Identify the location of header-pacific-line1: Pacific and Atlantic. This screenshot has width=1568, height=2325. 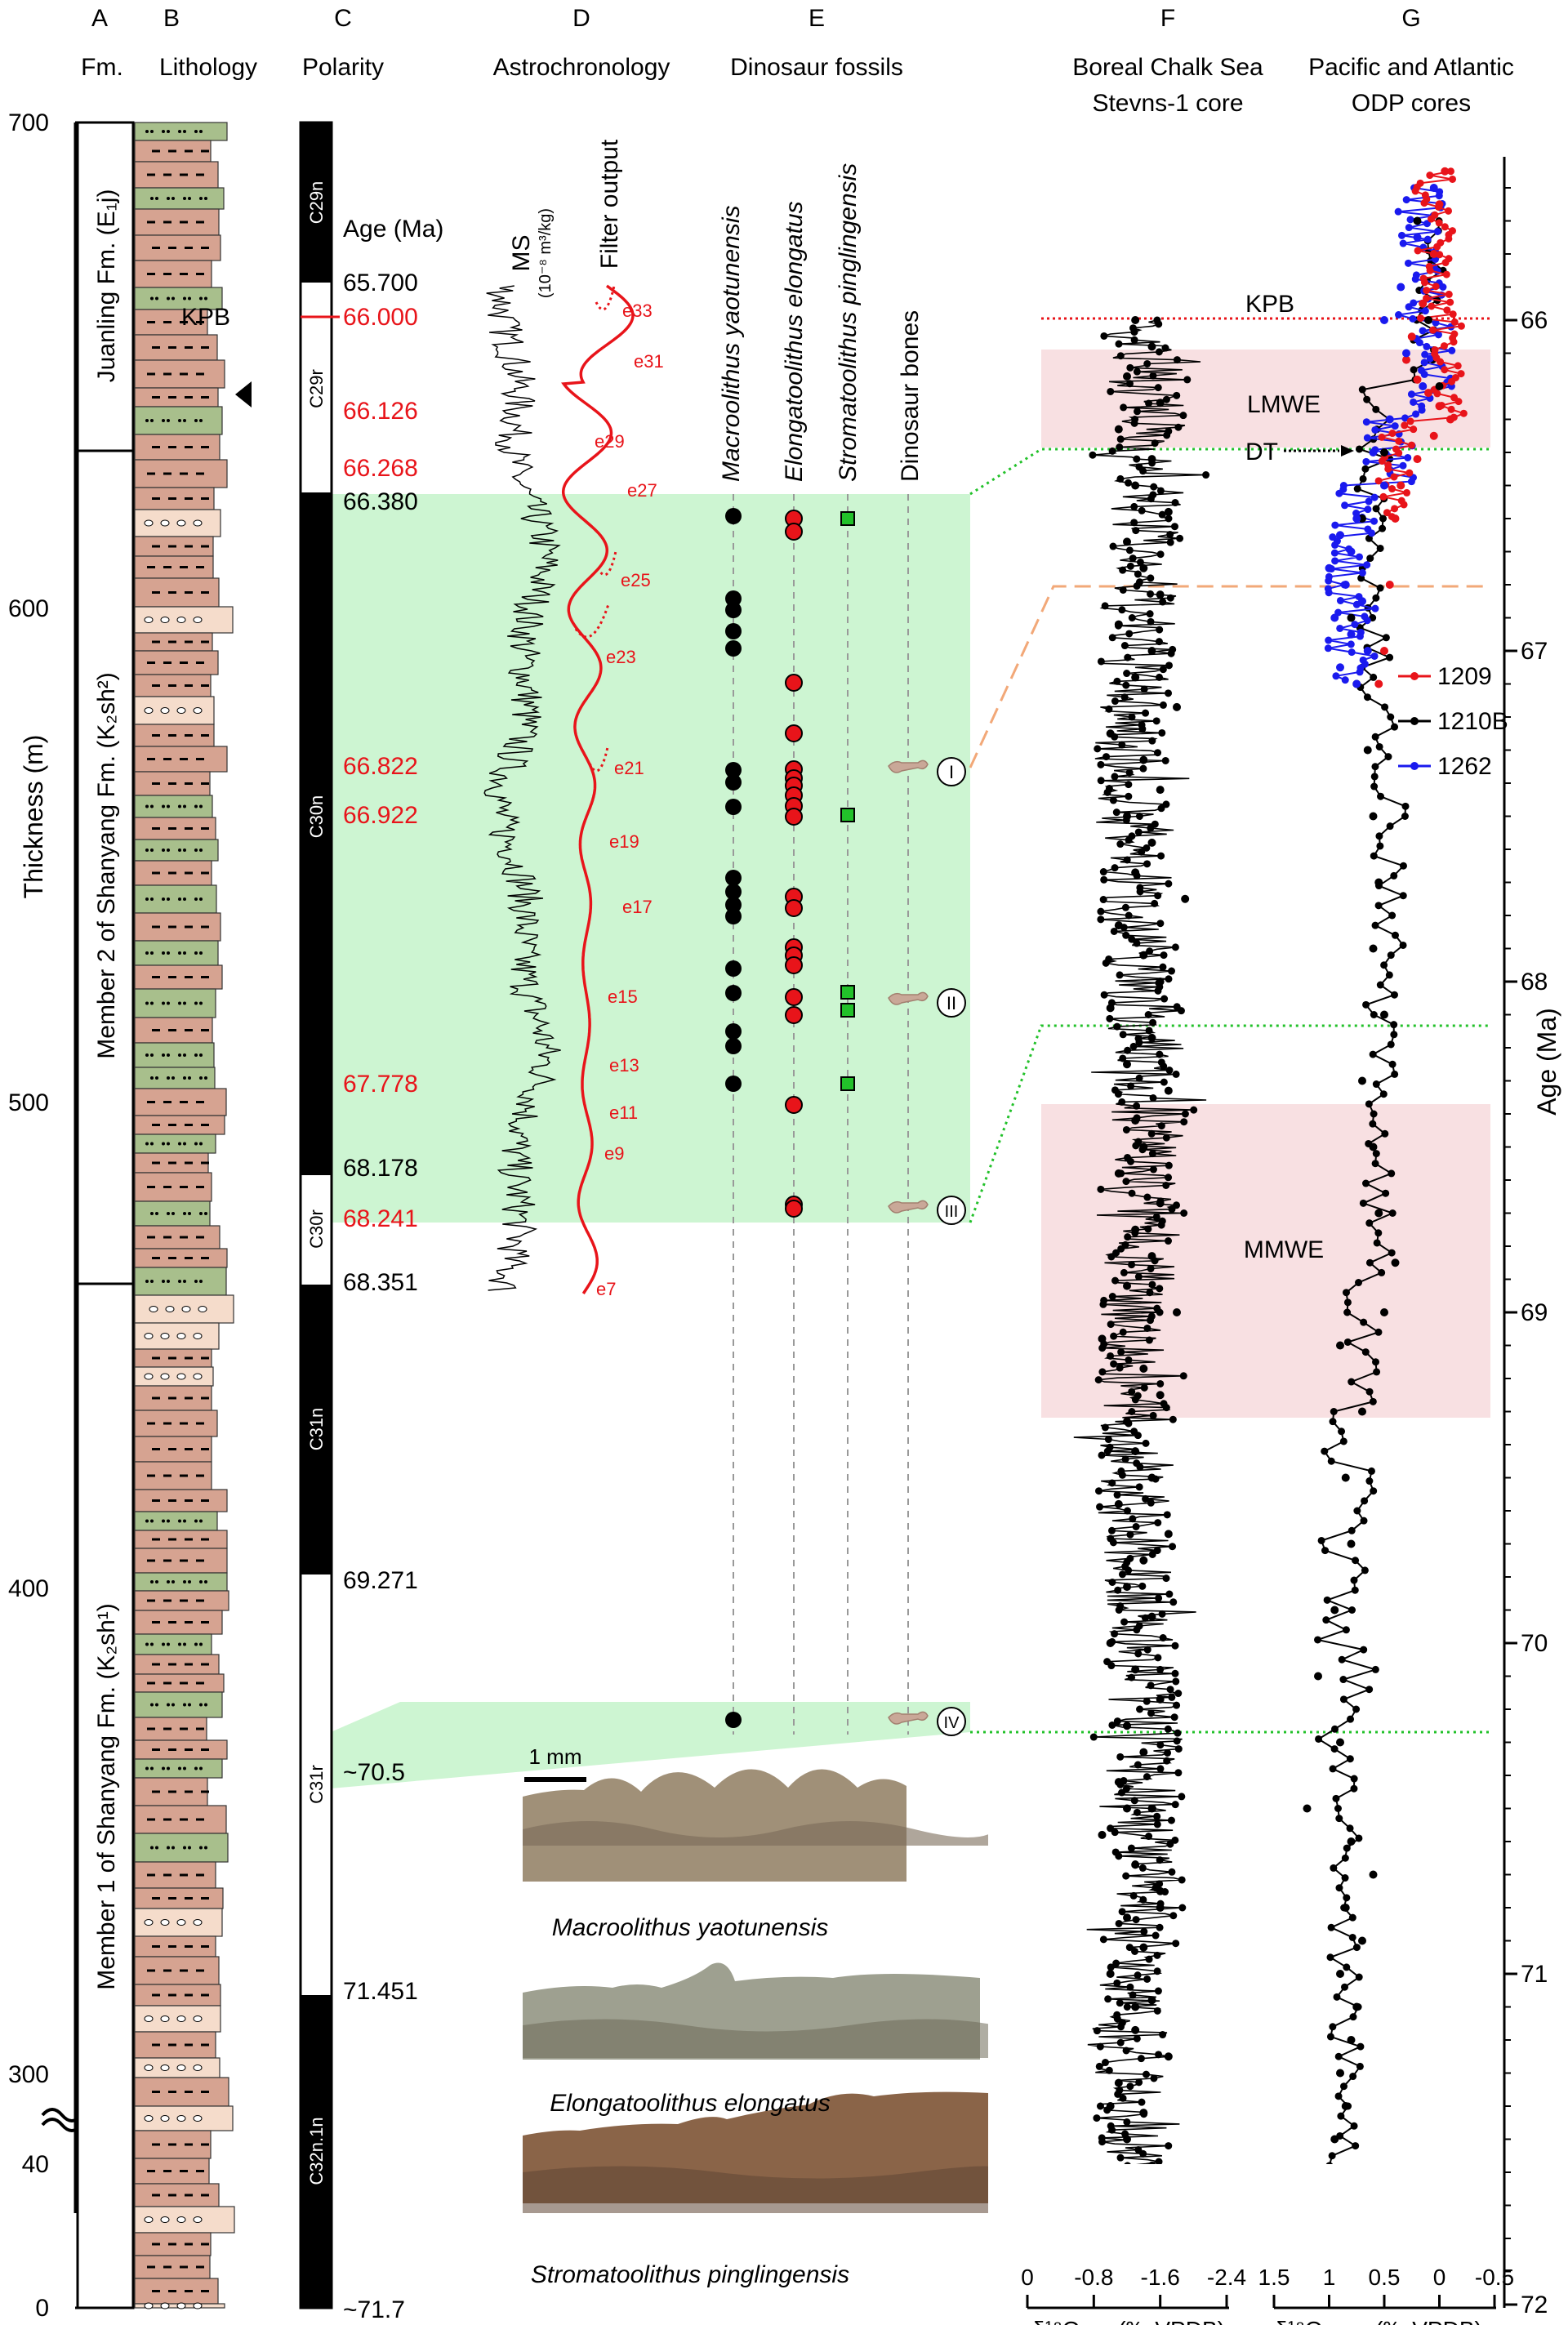
(1411, 67).